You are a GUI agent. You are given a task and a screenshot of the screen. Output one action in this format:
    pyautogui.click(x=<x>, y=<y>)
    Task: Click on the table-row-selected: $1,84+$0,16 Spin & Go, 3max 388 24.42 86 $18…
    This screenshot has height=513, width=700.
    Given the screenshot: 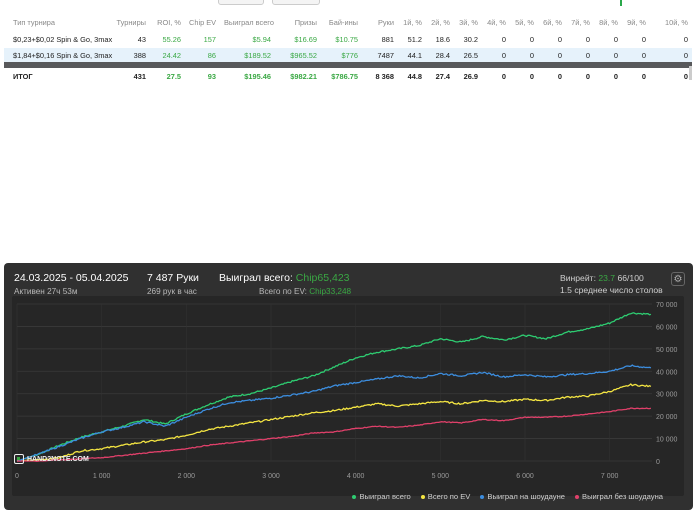 What is the action you would take?
    pyautogui.click(x=348, y=56)
    